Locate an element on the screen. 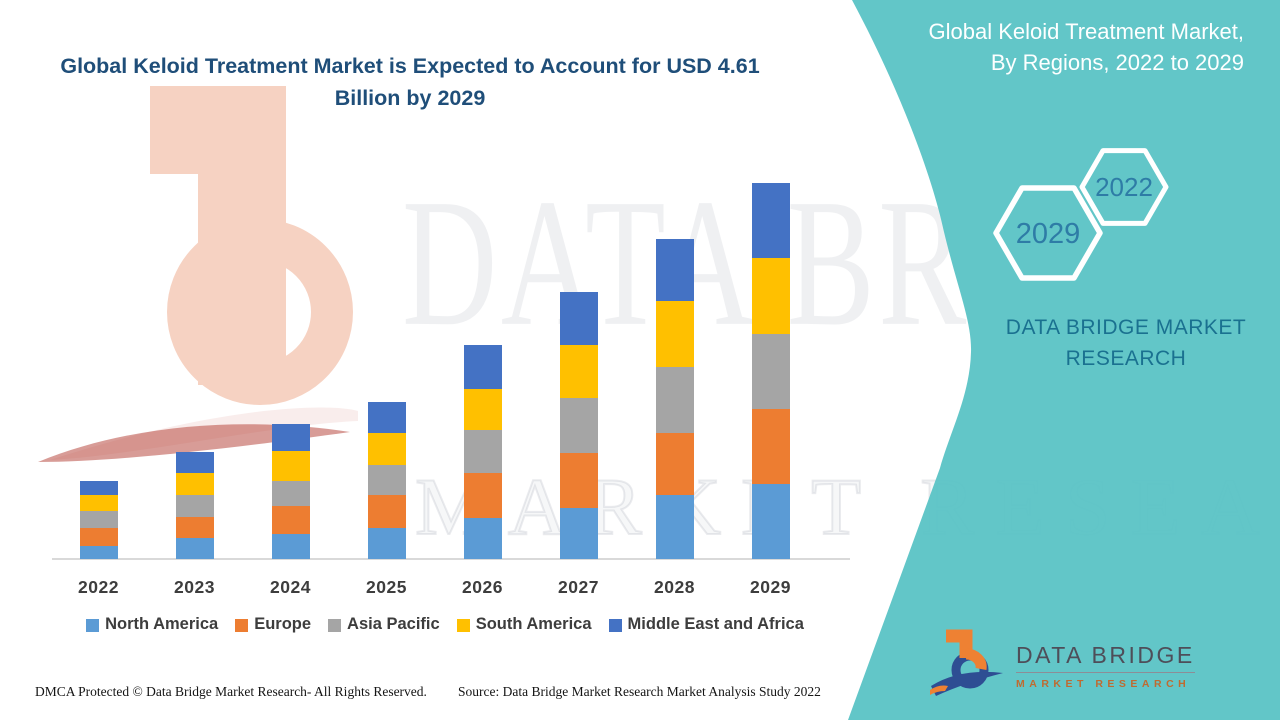  legend-item: North America is located at coordinates (152, 624).